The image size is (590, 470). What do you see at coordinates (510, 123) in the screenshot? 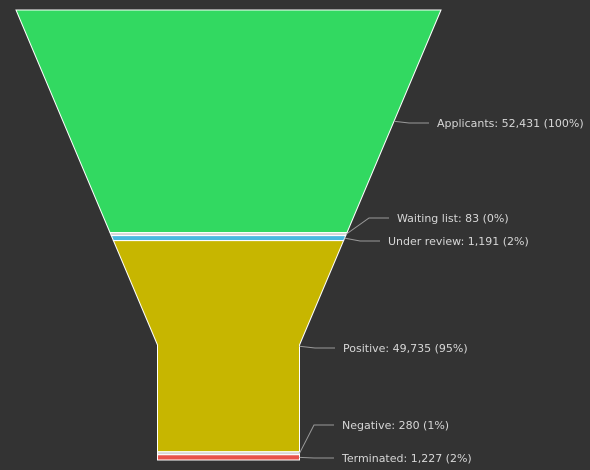
I see `stage-label-applicants: Applicants: 52,431 (100%)` at bounding box center [510, 123].